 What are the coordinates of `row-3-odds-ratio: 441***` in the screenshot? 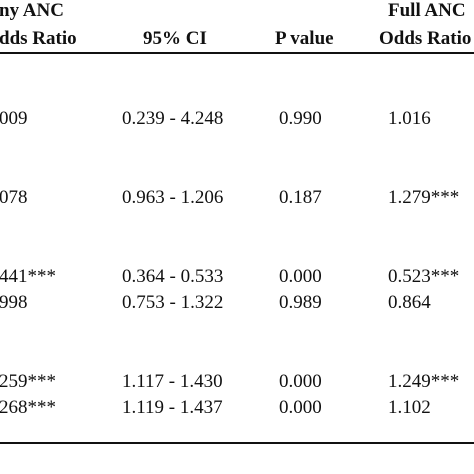 It's located at (28, 276).